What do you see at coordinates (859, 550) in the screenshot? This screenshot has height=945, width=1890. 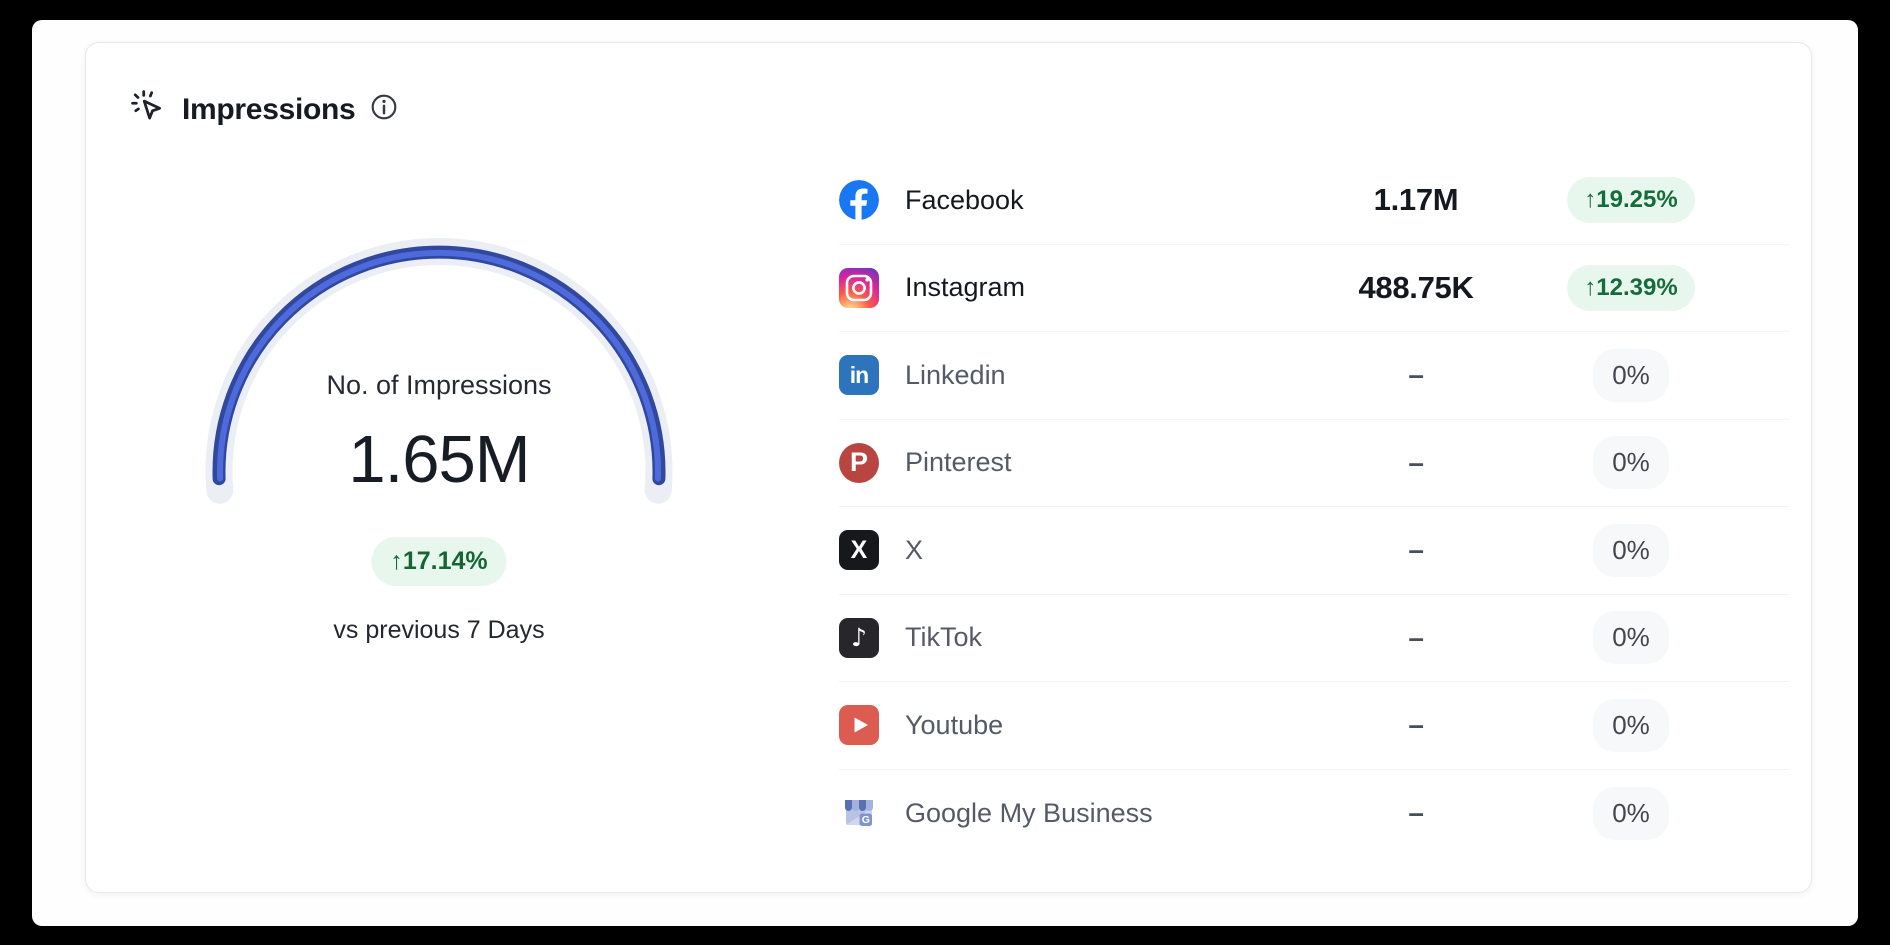 I see `x-icon: X` at bounding box center [859, 550].